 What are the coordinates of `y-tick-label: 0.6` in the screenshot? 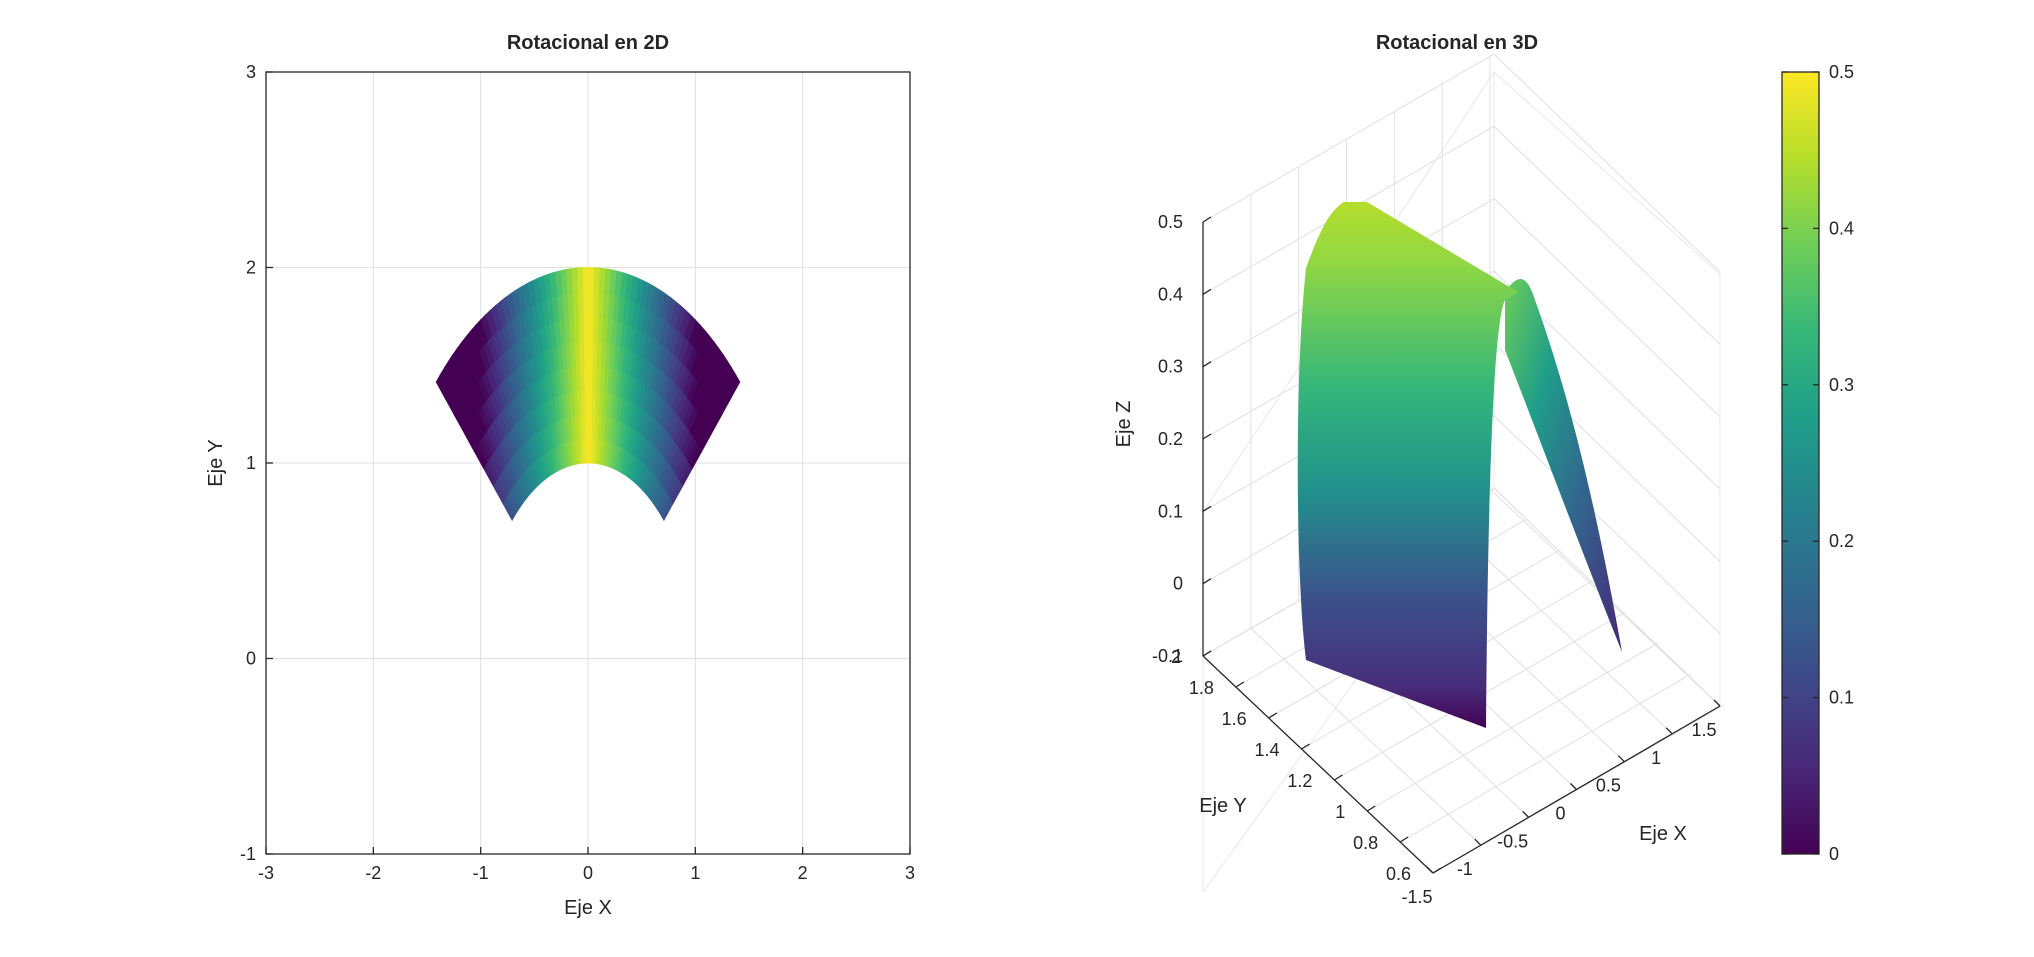 It's located at (1398, 874).